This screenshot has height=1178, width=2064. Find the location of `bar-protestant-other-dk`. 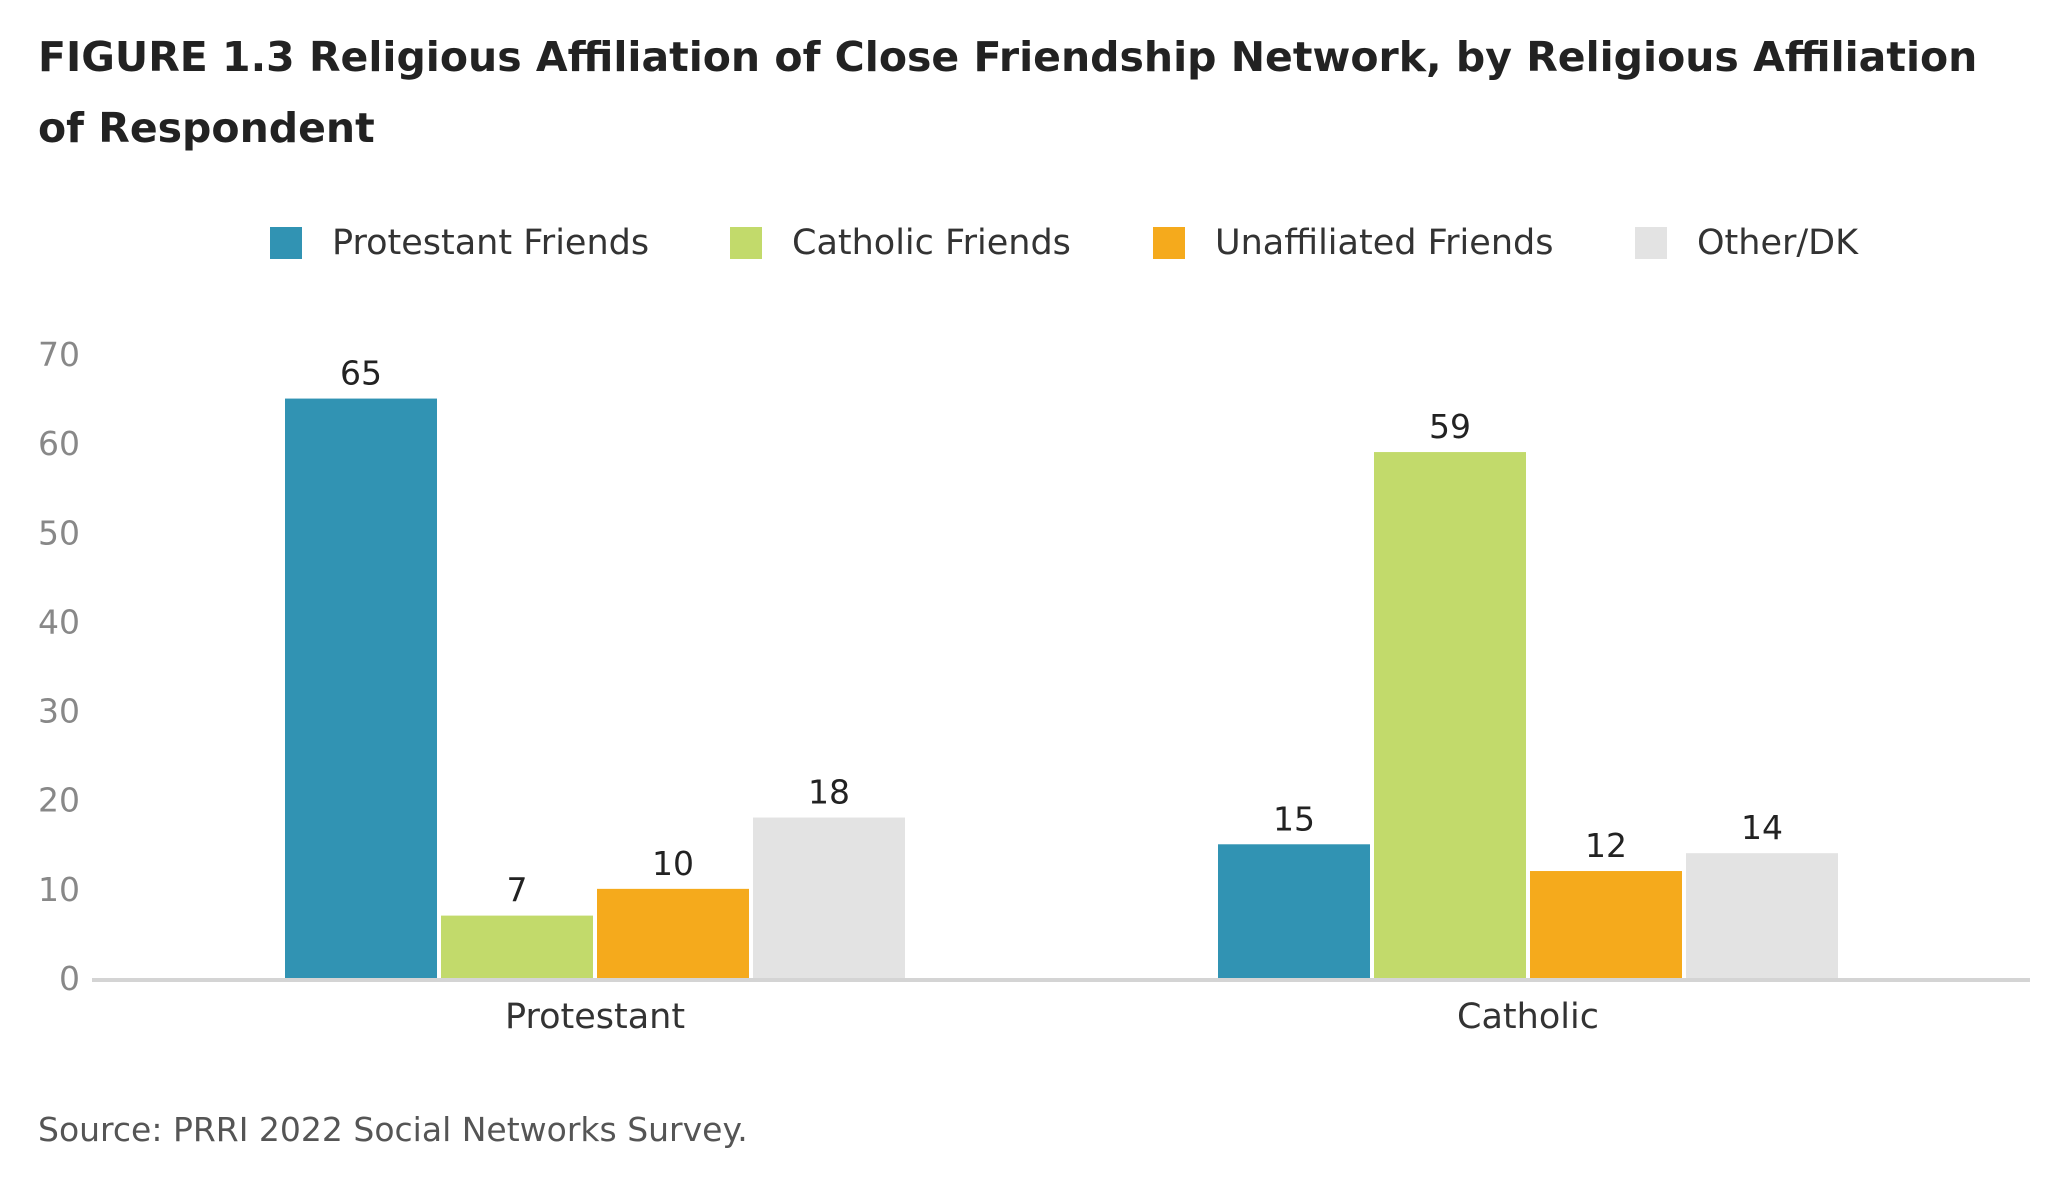

bar-protestant-other-dk is located at coordinates (829, 897).